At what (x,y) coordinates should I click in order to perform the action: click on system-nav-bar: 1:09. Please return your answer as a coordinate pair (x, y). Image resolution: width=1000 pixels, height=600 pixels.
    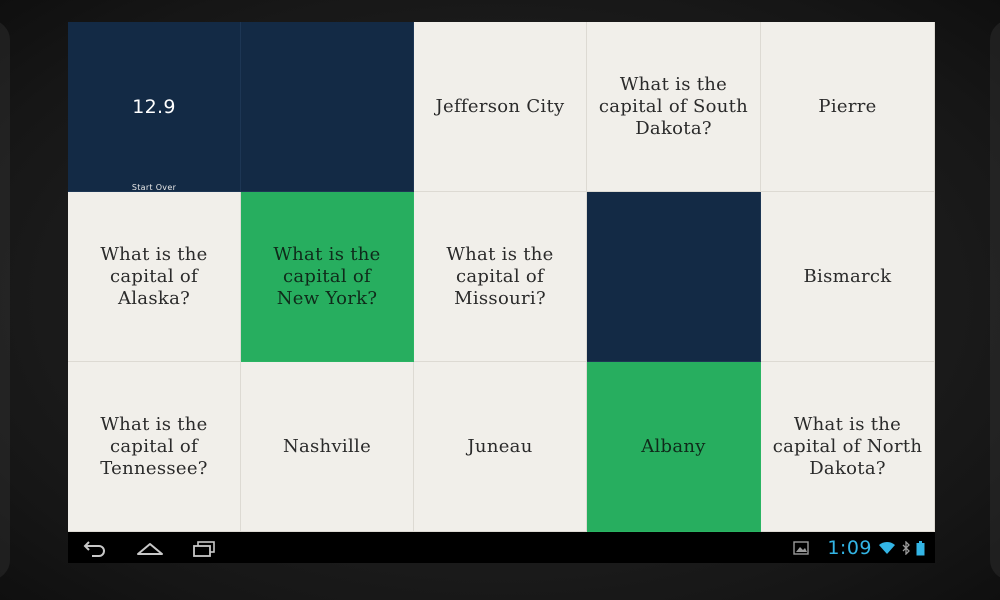
    Looking at the image, I should click on (501, 547).